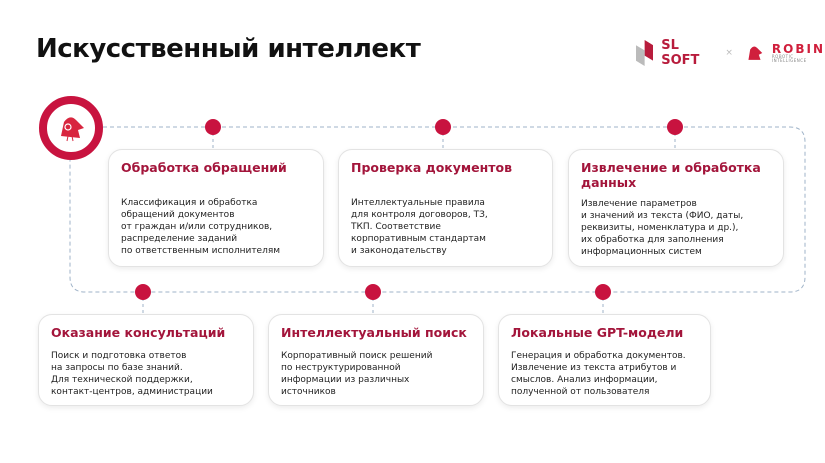  What do you see at coordinates (138, 332) in the screenshot?
I see `card-title: Оказание консультаций` at bounding box center [138, 332].